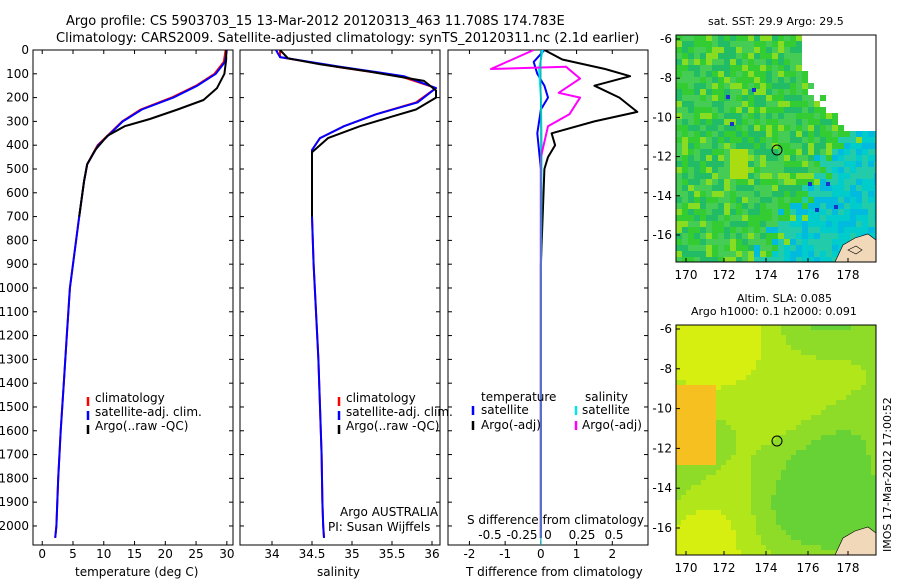  Describe the element at coordinates (613, 535) in the screenshot. I see `s-diff-tick-label: 0.5` at that location.